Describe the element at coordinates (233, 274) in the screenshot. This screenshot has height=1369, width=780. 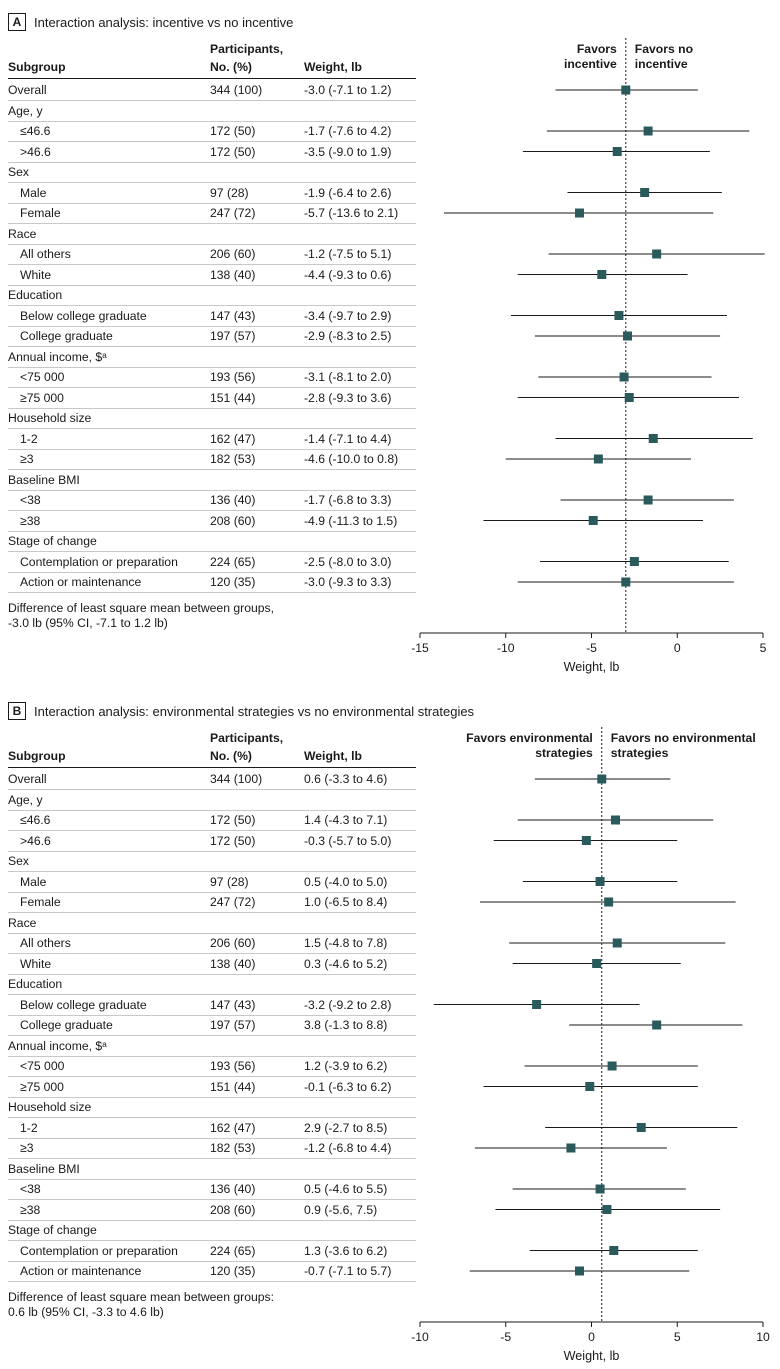
I see `participants-value: 138 (40)` at that location.